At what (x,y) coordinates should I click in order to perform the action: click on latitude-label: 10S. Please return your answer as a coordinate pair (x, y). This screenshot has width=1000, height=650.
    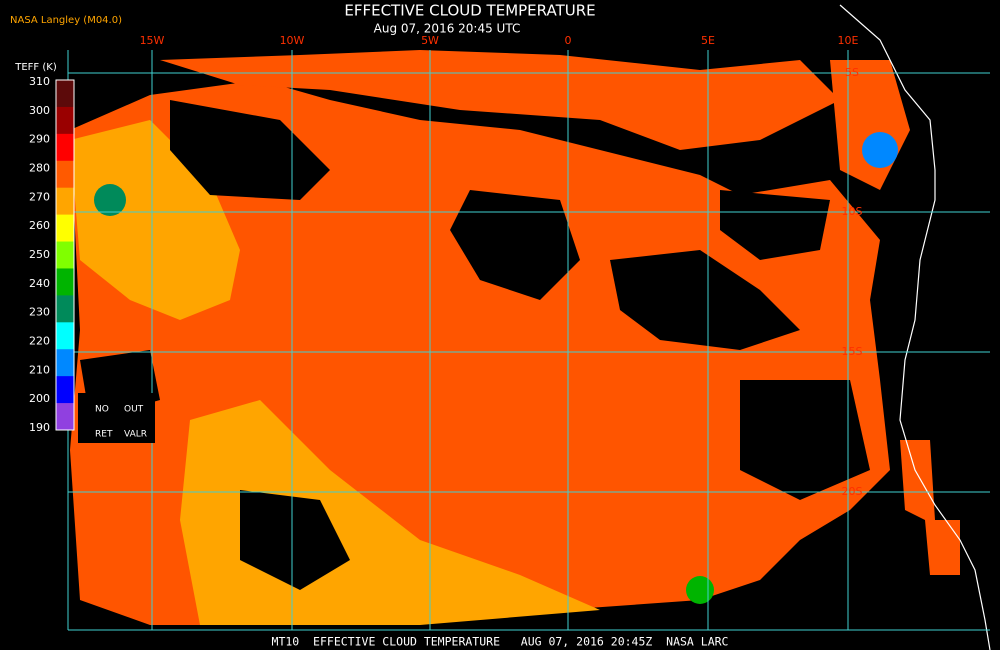
    Looking at the image, I should click on (852, 211).